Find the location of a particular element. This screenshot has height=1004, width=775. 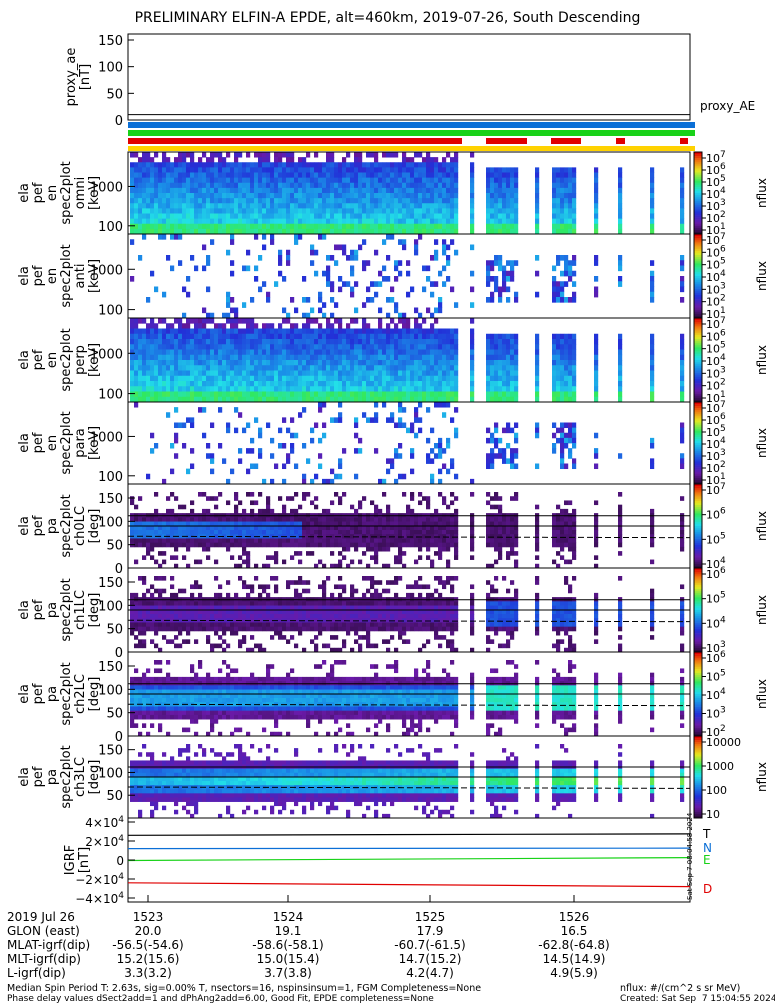

heatmap-panel is located at coordinates (407, 530).